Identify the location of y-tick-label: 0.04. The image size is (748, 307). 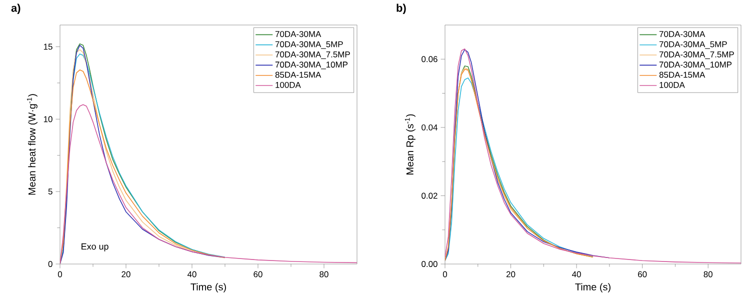
(430, 127).